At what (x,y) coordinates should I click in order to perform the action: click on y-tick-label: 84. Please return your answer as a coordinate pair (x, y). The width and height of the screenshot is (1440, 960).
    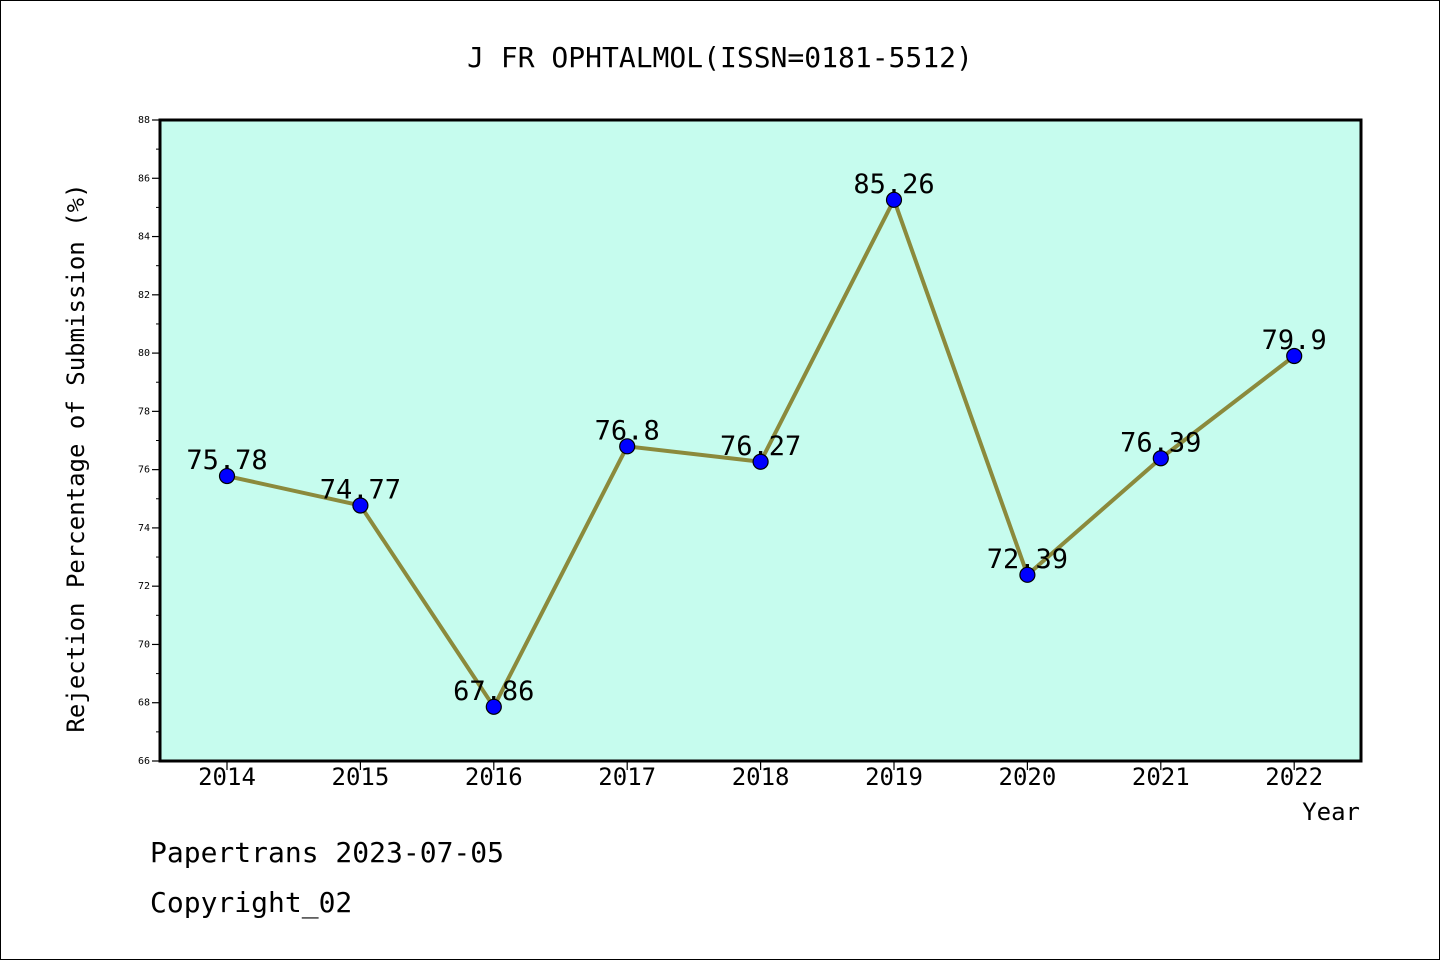
    Looking at the image, I should click on (144, 237).